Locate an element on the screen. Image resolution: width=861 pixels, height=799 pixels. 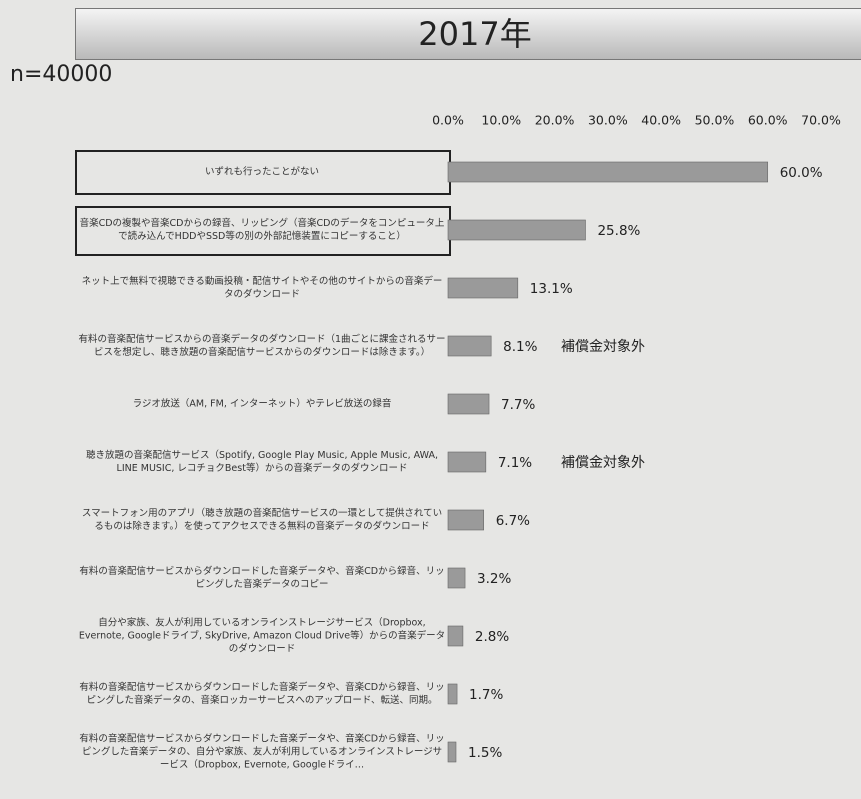
sample-size: n=40000 is located at coordinates (61, 74).